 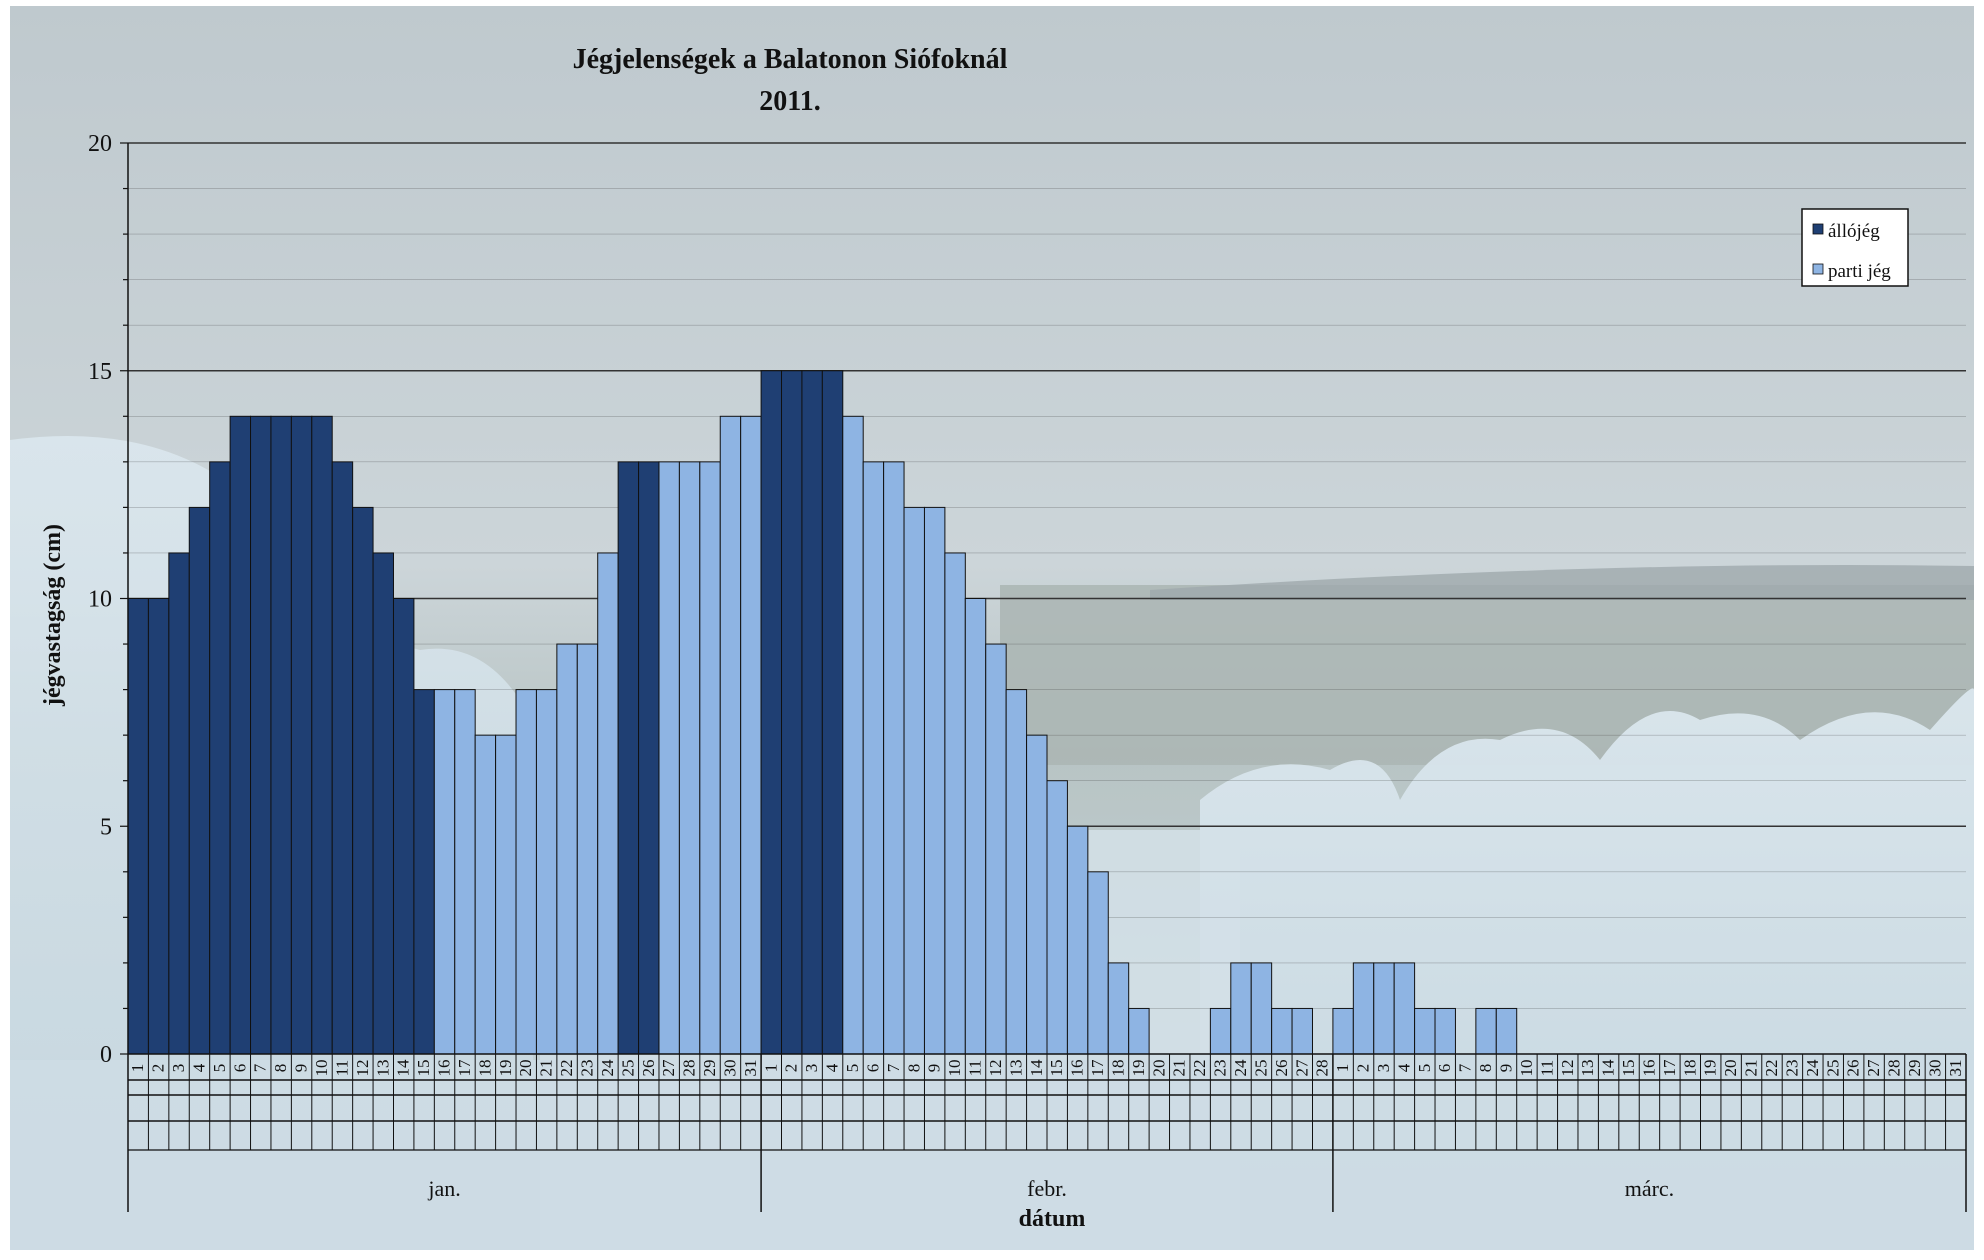 What do you see at coordinates (423, 1068) in the screenshot?
I see `x-tick-label: 15` at bounding box center [423, 1068].